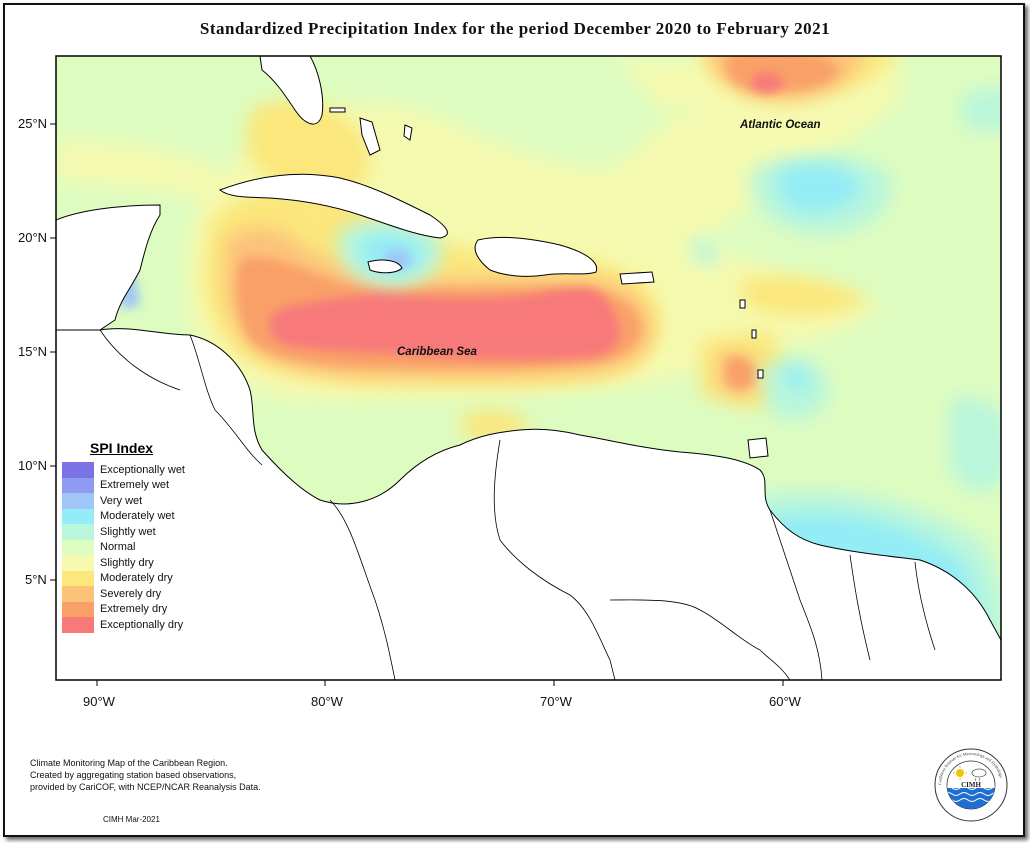 Image resolution: width=1030 pixels, height=843 pixels. What do you see at coordinates (971, 797) in the screenshot?
I see `waves-icon` at bounding box center [971, 797].